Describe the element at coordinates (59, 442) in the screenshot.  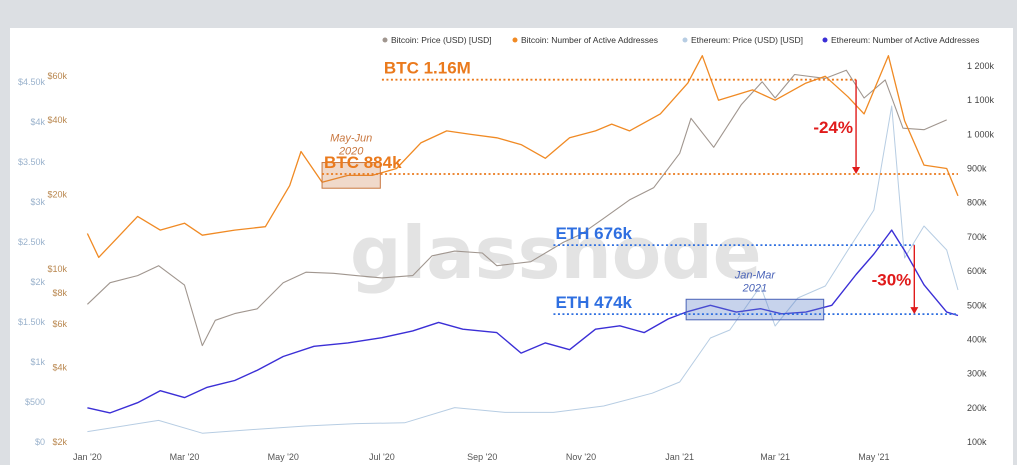
I see `btc-price-axis-tick-label: $2k` at that location.